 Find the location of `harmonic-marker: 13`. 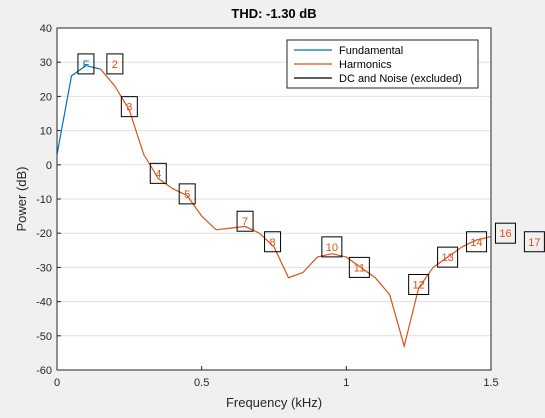

harmonic-marker: 13 is located at coordinates (448, 257).